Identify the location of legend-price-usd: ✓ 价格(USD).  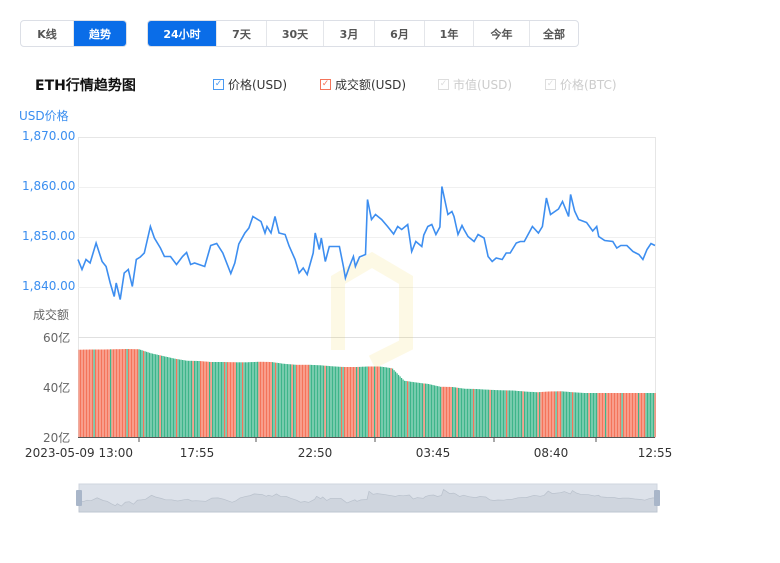
(250, 84).